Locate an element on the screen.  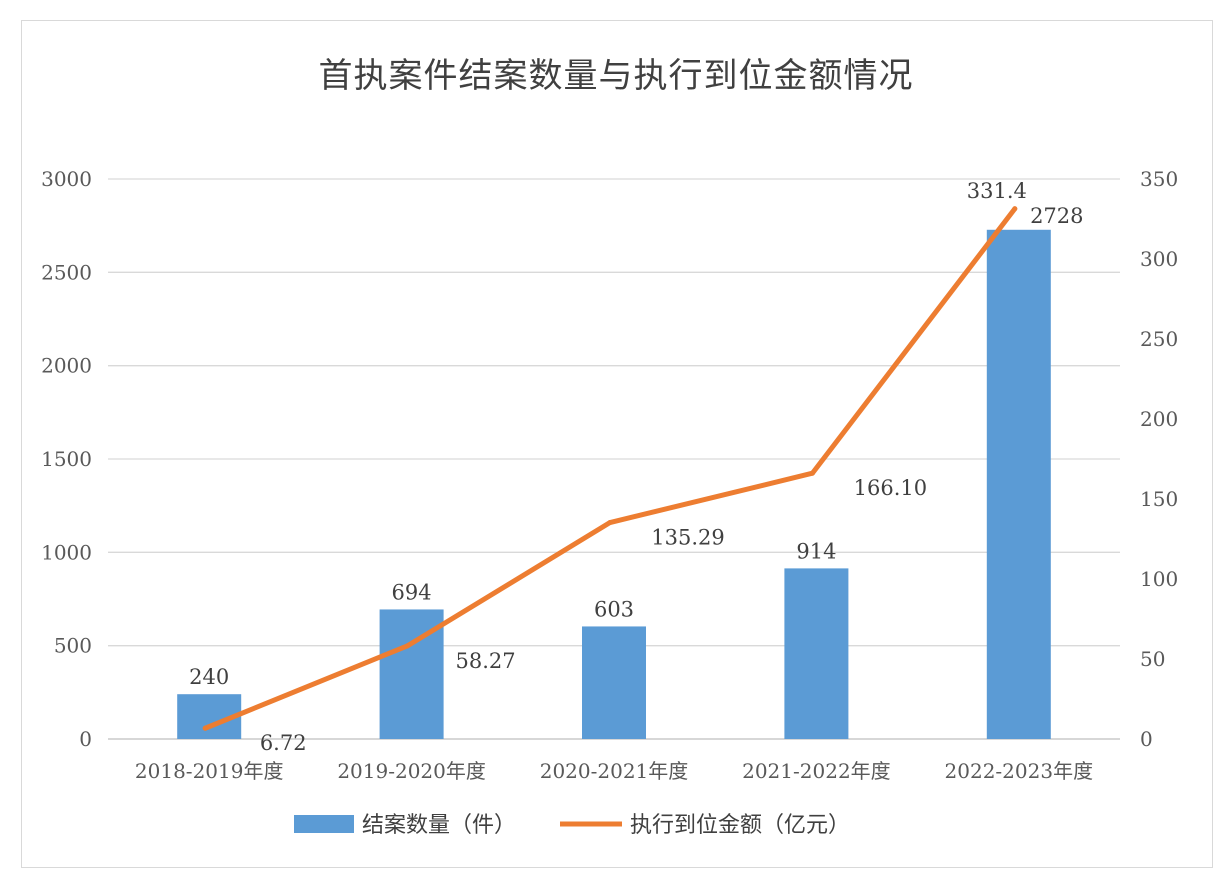
y-left-tick-label: 2500 is located at coordinates (66, 272).